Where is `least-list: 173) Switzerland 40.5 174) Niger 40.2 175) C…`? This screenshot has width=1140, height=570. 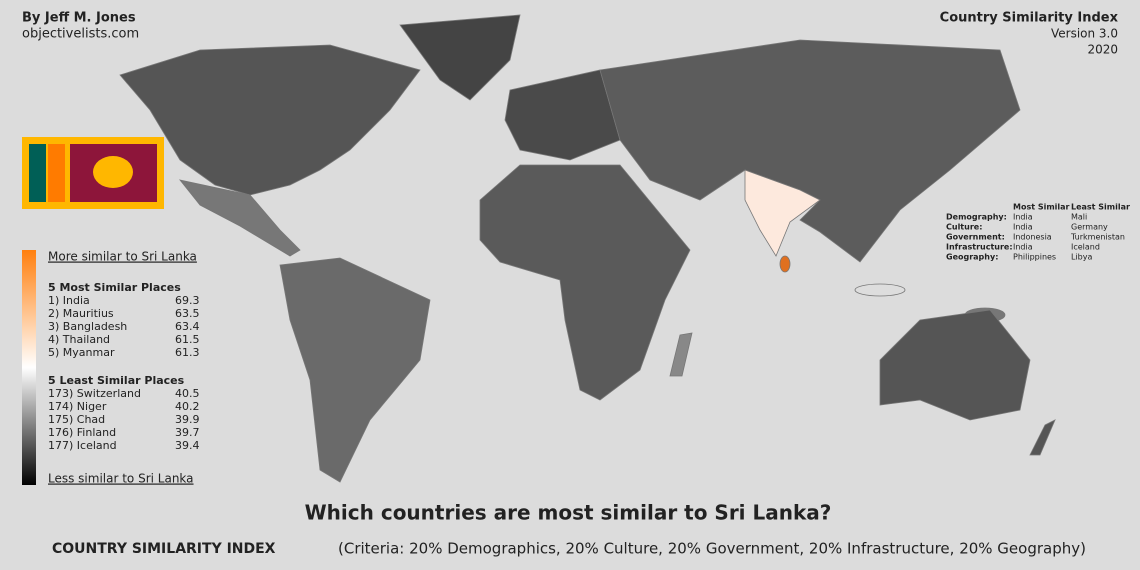
least-list: 173) Switzerland 40.5 174) Niger 40.2 175) C… is located at coordinates (124, 419).